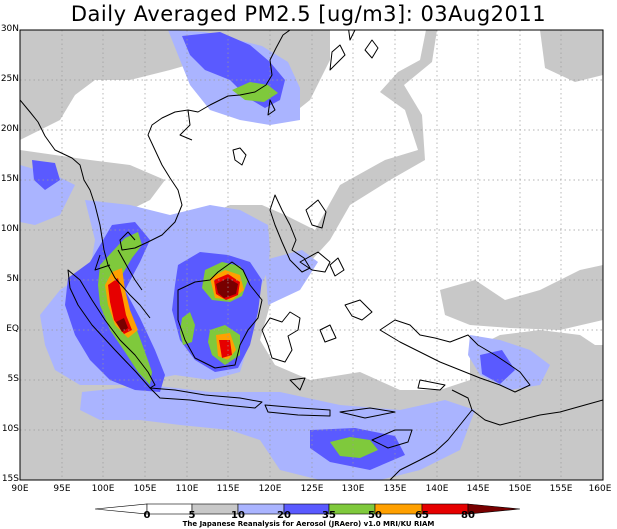  I want to click on pm25-band-peak, so click(177, 305).